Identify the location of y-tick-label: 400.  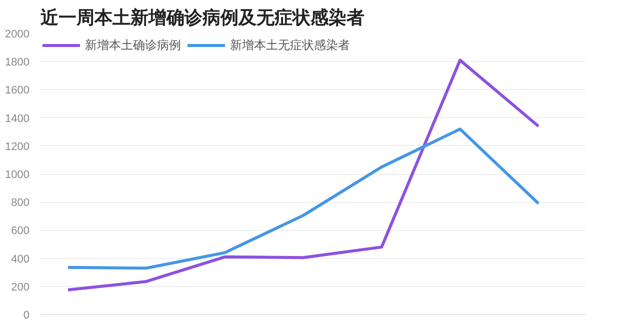
(20, 259).